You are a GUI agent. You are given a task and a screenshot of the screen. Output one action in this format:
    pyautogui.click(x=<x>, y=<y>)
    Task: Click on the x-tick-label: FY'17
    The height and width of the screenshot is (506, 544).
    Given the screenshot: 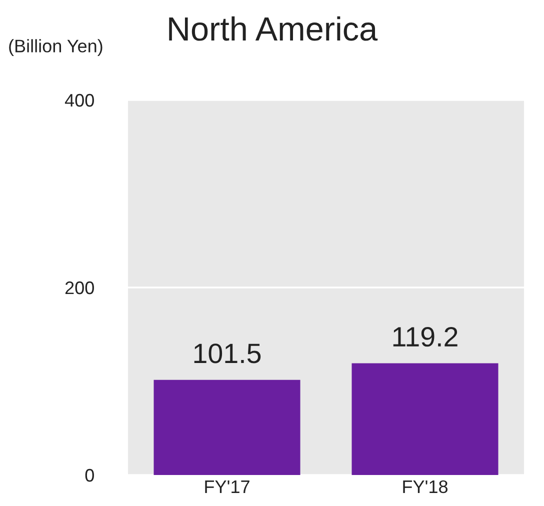 What is the action you would take?
    pyautogui.click(x=227, y=486)
    